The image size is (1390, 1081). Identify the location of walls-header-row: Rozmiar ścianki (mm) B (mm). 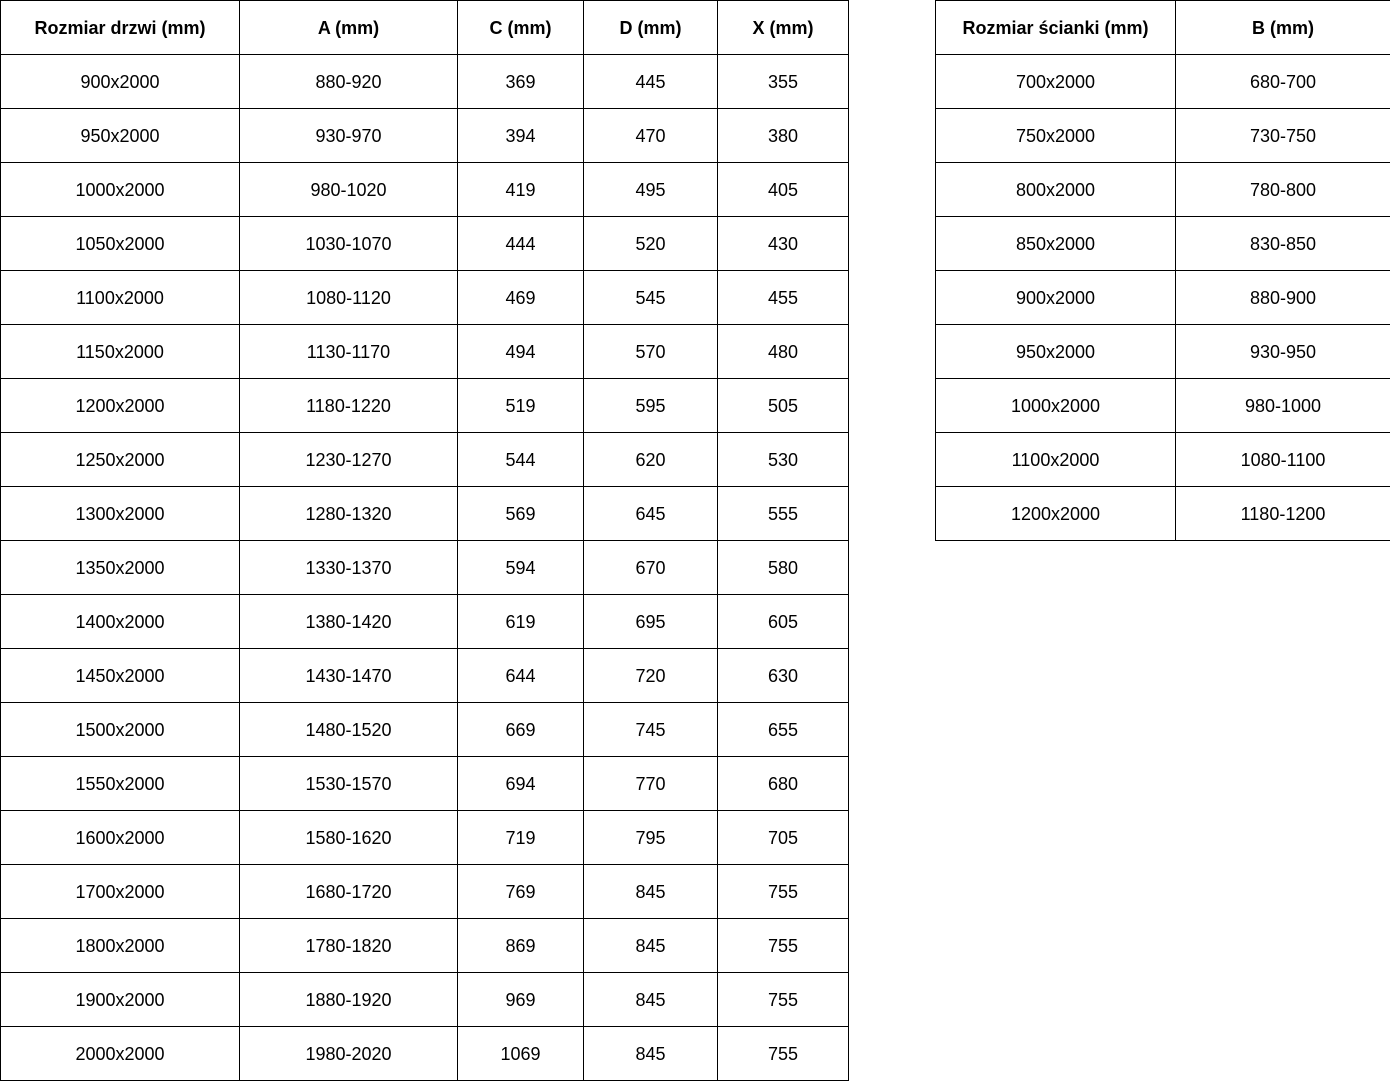
(1162, 27).